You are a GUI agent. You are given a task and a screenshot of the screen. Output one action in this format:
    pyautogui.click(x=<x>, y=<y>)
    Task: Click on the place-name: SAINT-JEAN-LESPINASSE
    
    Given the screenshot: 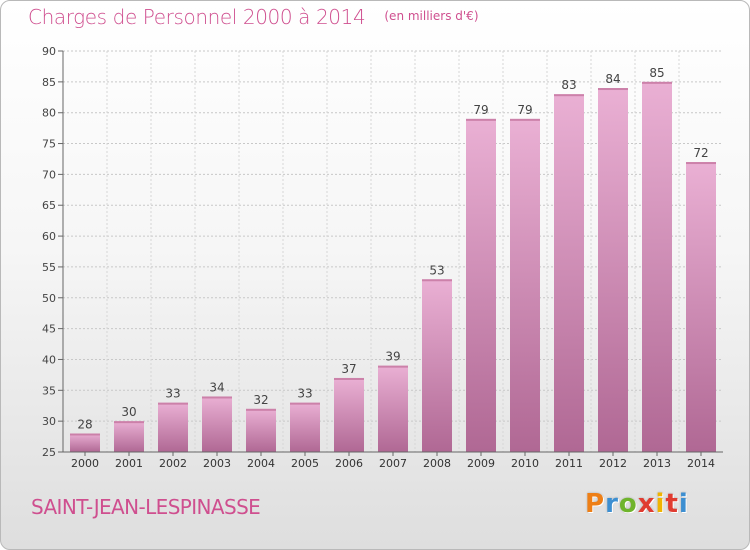 What is the action you would take?
    pyautogui.click(x=146, y=507)
    